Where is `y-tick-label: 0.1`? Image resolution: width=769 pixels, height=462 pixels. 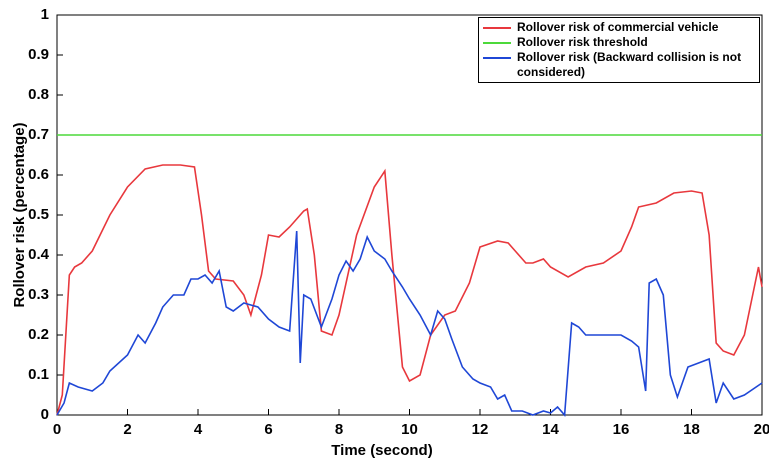
y-tick-label: 0.1 is located at coordinates (38, 374).